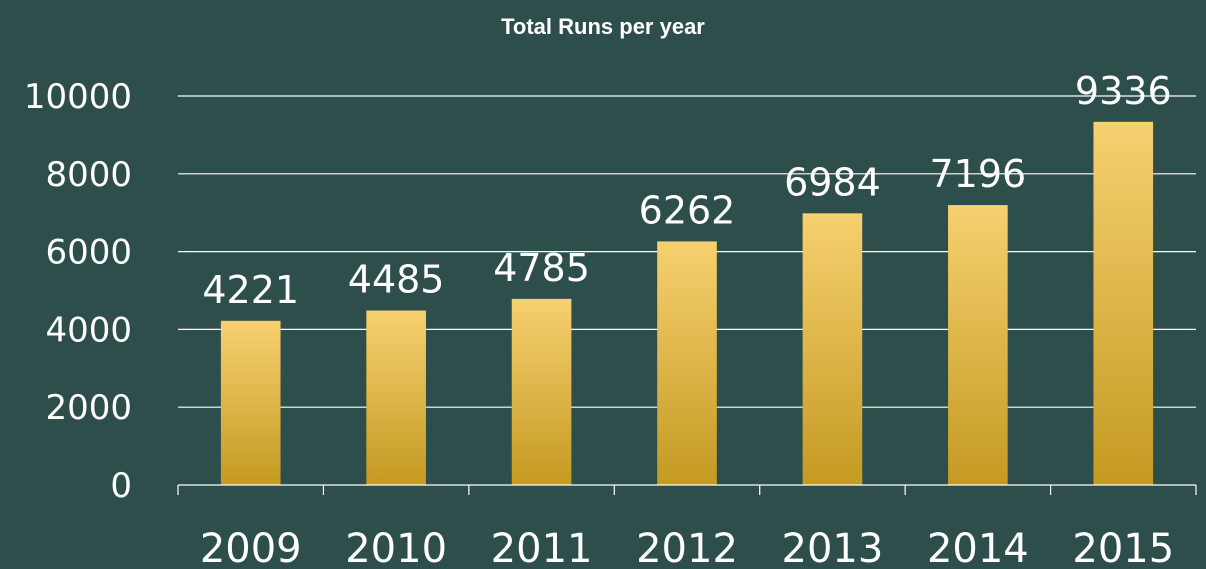  Describe the element at coordinates (687, 489) in the screenshot. I see `x-axis` at that location.